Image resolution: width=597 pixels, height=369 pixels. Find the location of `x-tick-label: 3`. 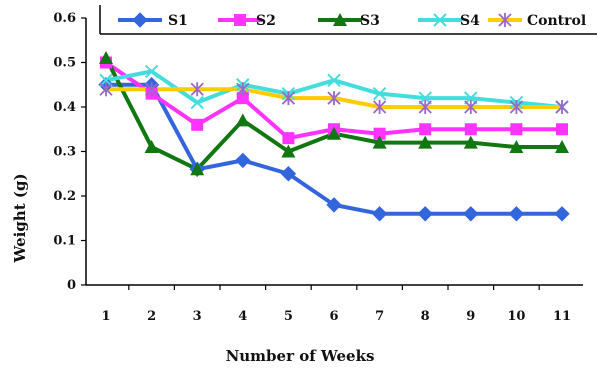

x-tick-label: 3 is located at coordinates (197, 316).